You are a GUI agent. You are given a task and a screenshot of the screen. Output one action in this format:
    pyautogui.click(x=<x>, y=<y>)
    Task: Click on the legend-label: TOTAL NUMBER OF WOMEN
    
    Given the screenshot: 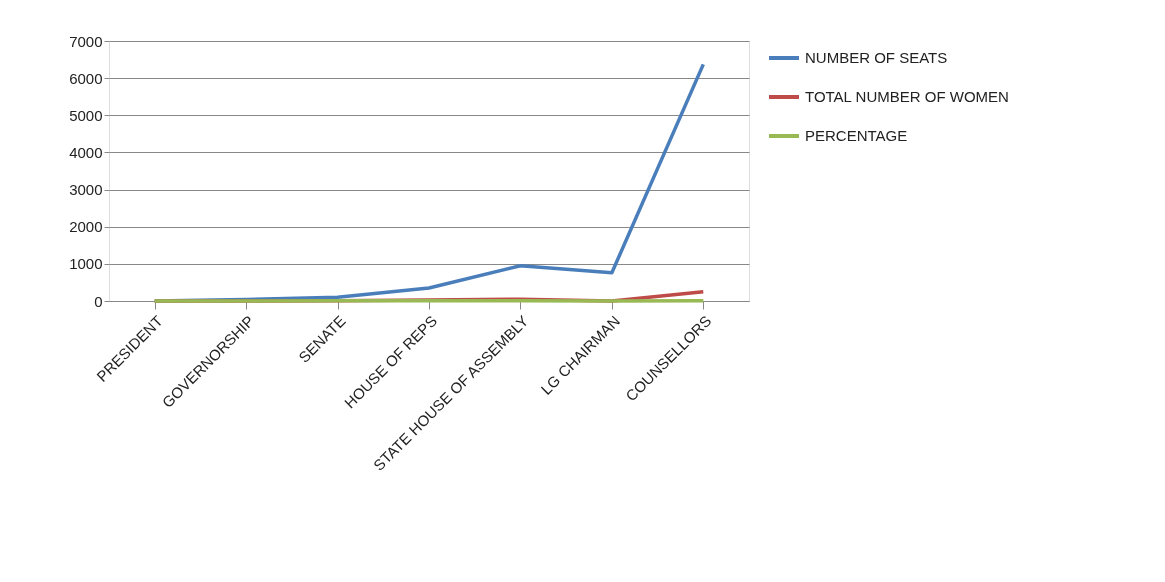 What is the action you would take?
    pyautogui.click(x=907, y=96)
    